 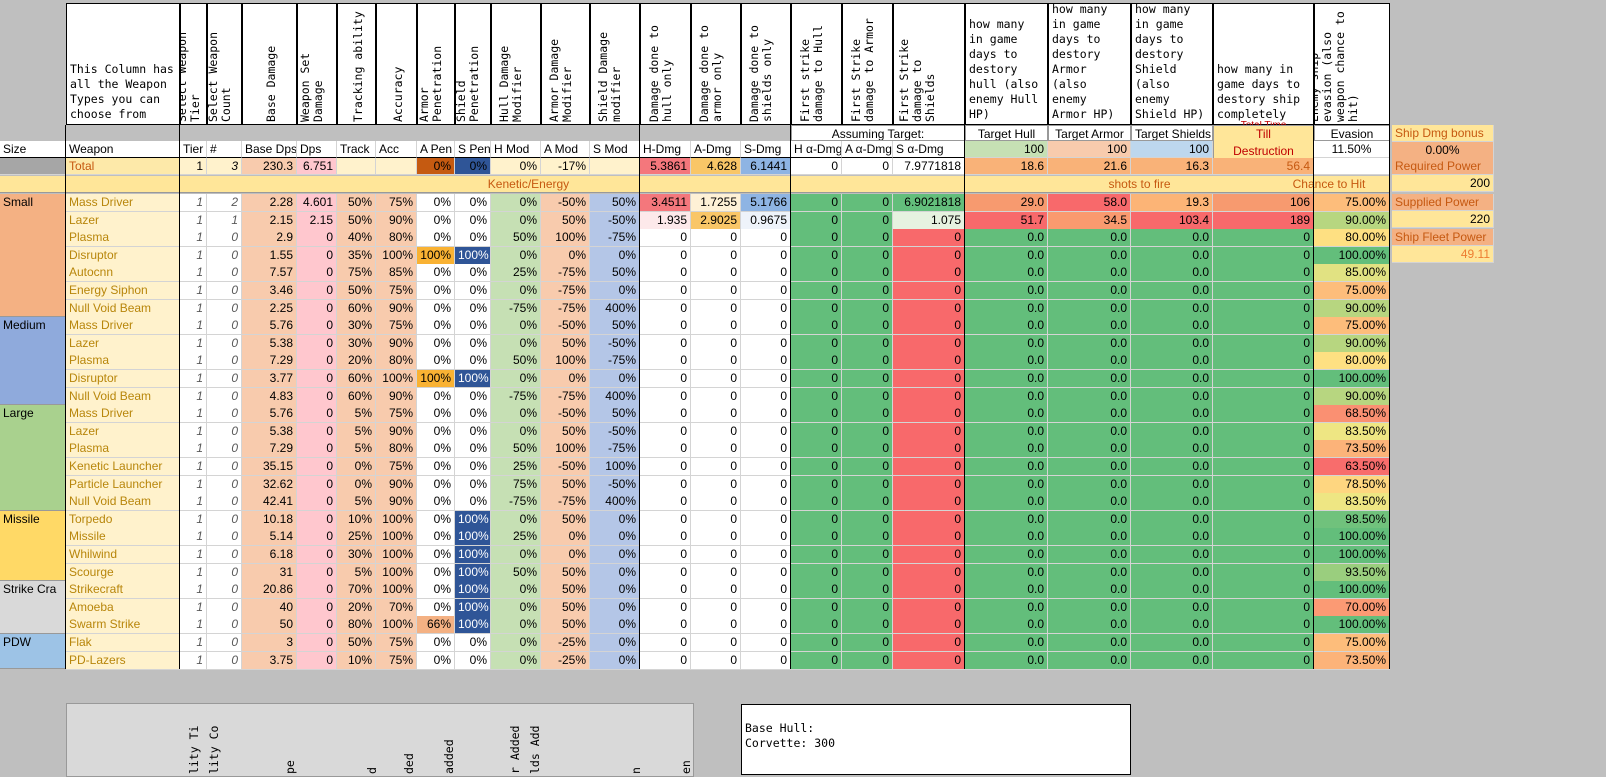 What do you see at coordinates (1352, 397) in the screenshot?
I see `evasion-hit: 90.00%` at bounding box center [1352, 397].